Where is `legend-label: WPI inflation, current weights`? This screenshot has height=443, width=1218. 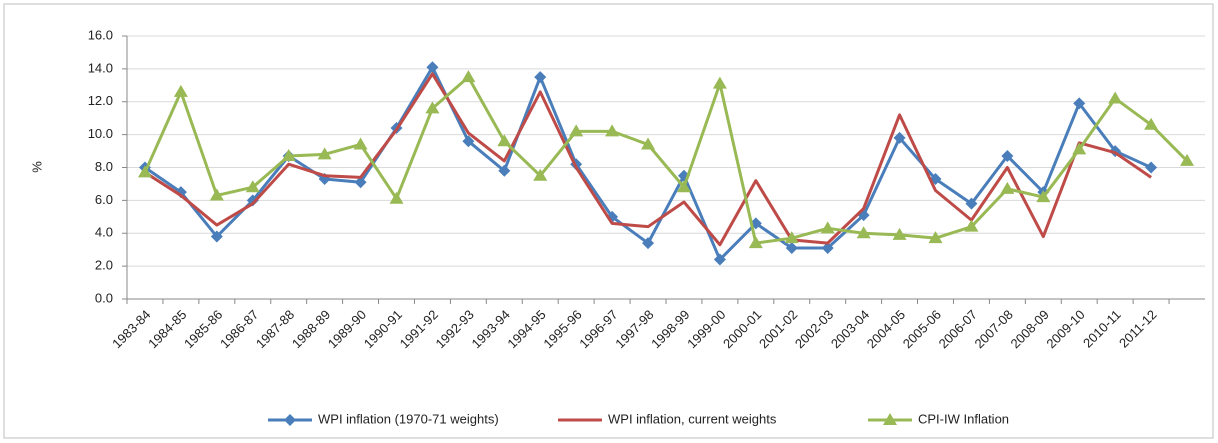 legend-label: WPI inflation, current weights is located at coordinates (692, 418).